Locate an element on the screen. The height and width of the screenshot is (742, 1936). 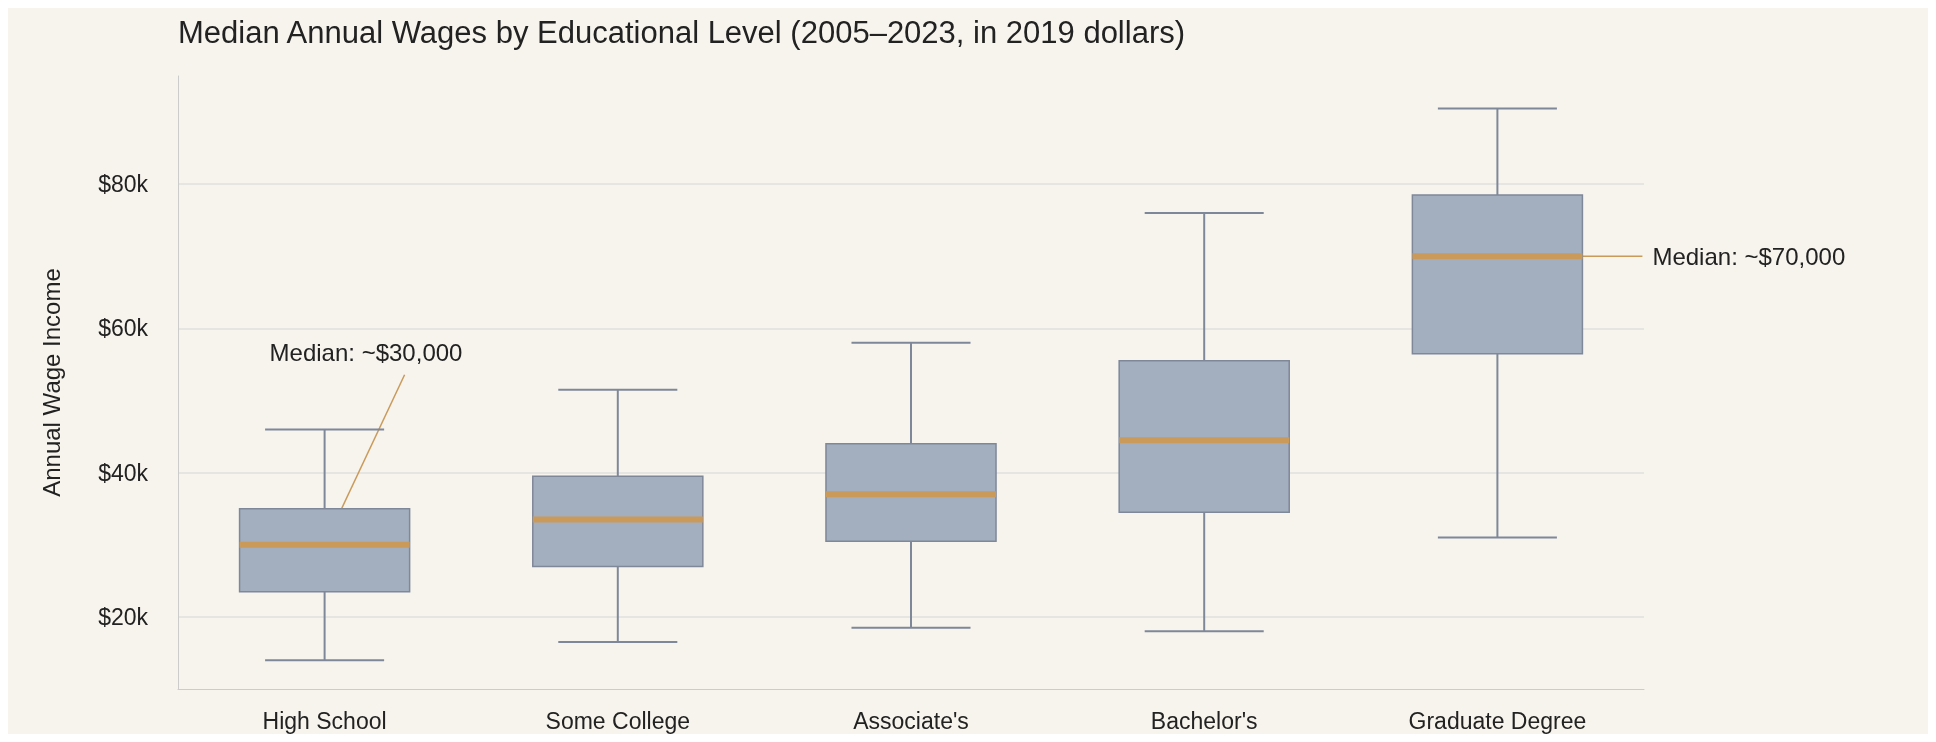
y-tick-label: $40k is located at coordinates (123, 472).